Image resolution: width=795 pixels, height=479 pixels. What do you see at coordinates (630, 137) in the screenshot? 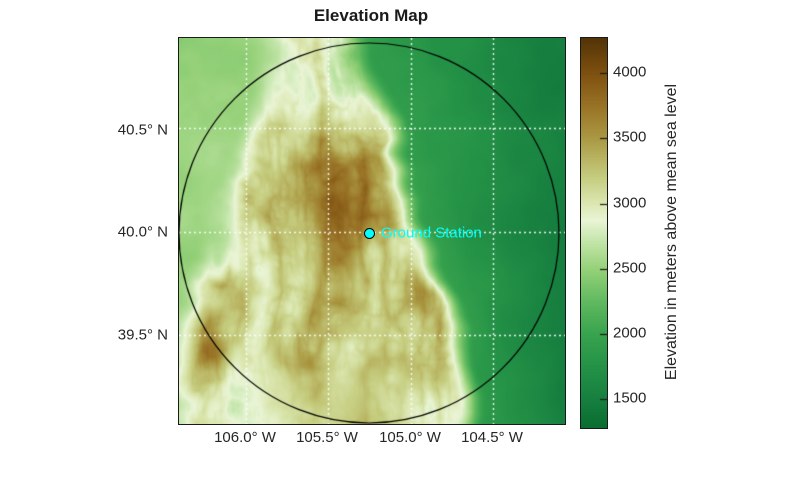
I see `colorbar-tick-label: 3500` at bounding box center [630, 137].